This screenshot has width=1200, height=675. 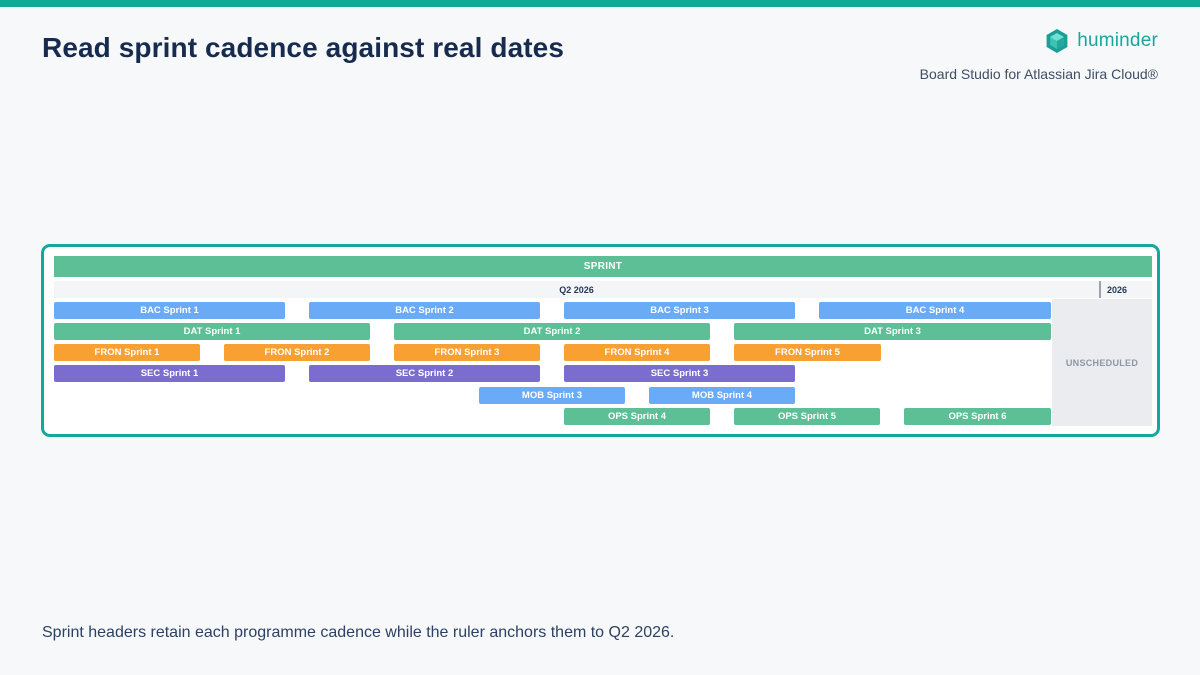 What do you see at coordinates (552, 395) in the screenshot?
I see `sprint-bar-mob-3: MOB Sprint 3` at bounding box center [552, 395].